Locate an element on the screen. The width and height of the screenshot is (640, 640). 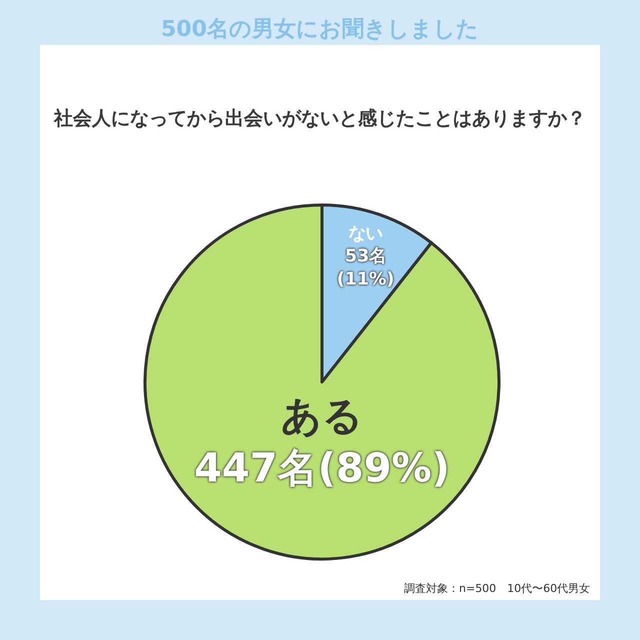
data-label: 447名(89%) is located at coordinates (322, 469).